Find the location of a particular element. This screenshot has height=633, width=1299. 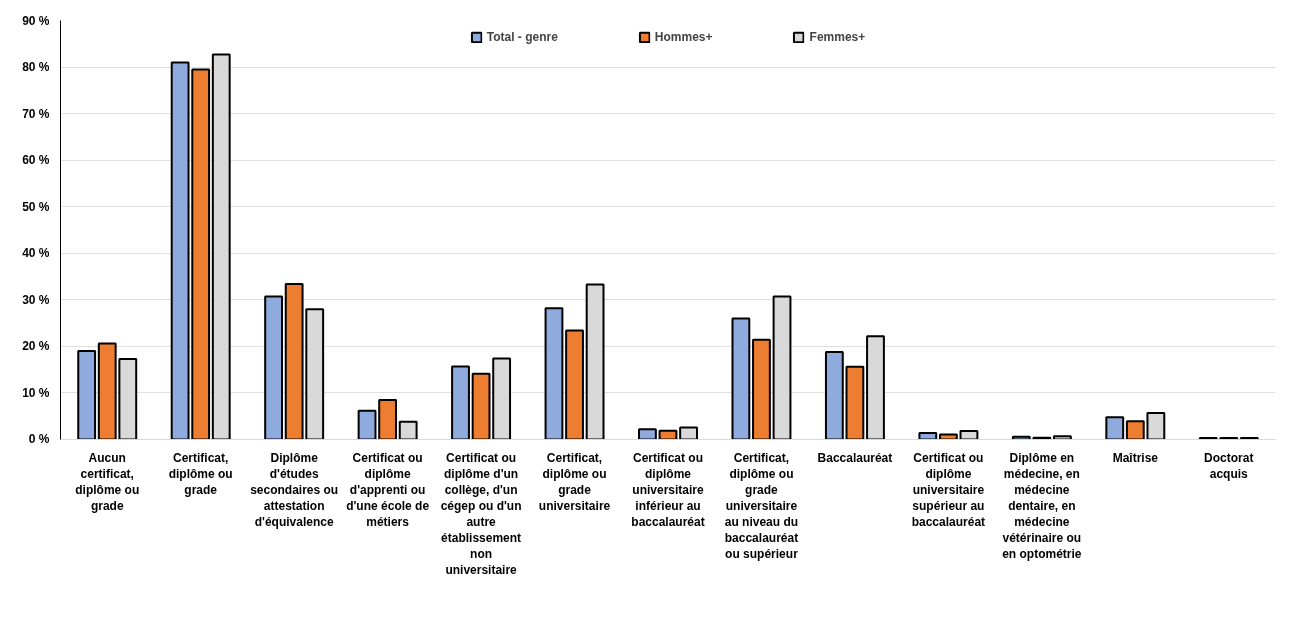

legend-label: Femmes+ is located at coordinates (837, 37).